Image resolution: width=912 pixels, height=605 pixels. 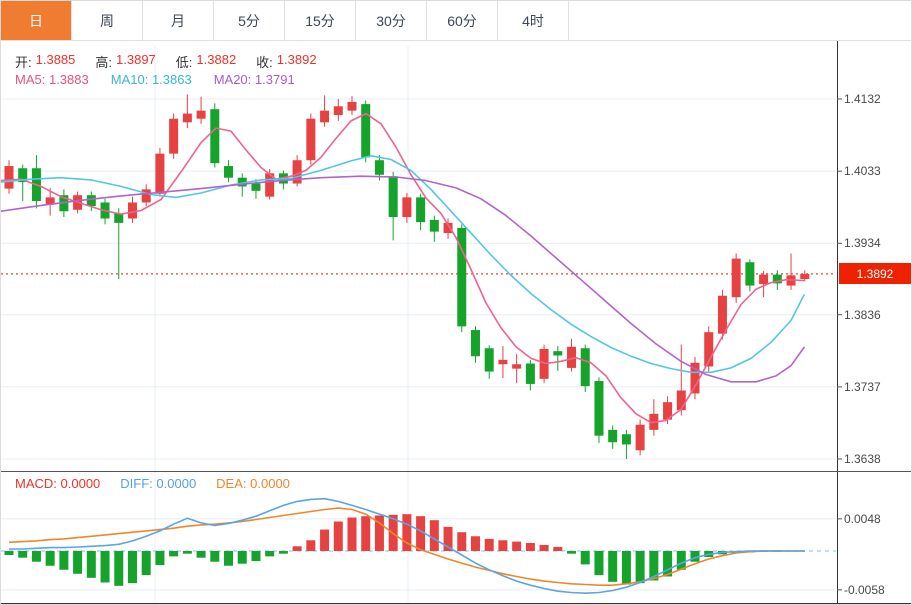 What do you see at coordinates (30, 79) in the screenshot?
I see `ma5-label: MA5:` at bounding box center [30, 79].